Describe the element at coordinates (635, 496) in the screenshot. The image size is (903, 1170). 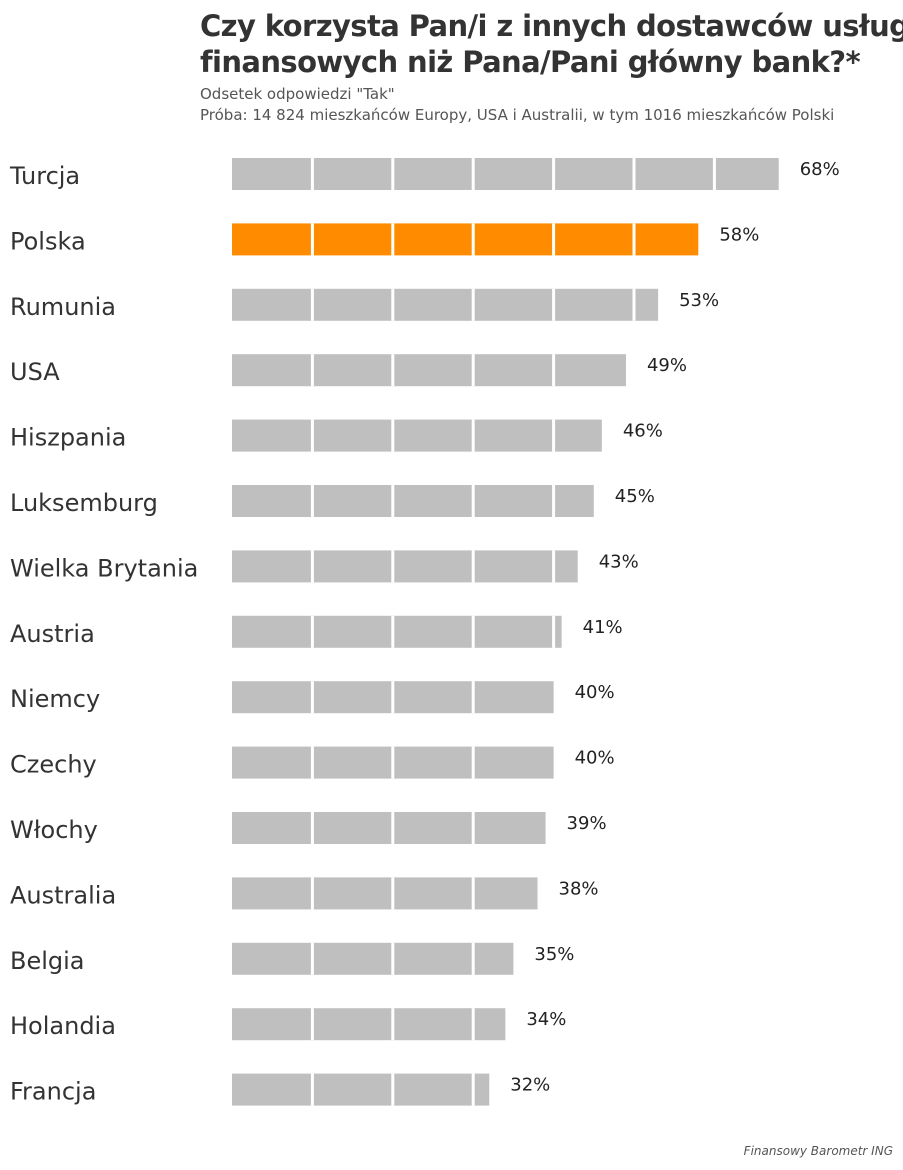
I see `value-label: 45%` at that location.